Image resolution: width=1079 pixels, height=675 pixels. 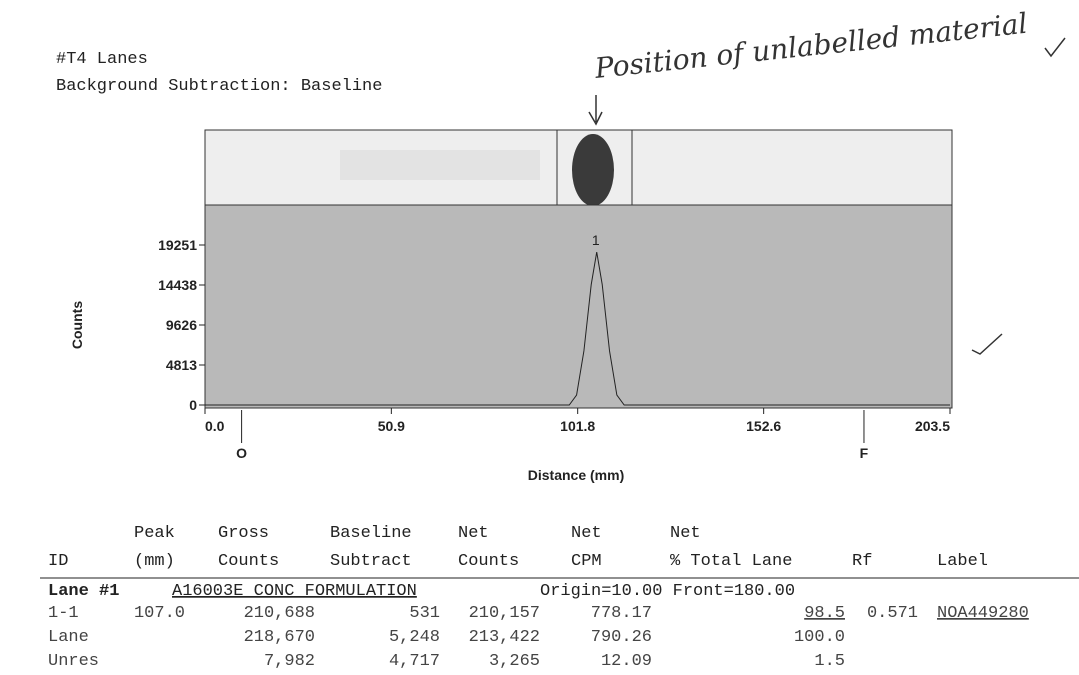 What do you see at coordinates (810, 46) in the screenshot?
I see `handwritten-note: Position of unlabelled material` at bounding box center [810, 46].